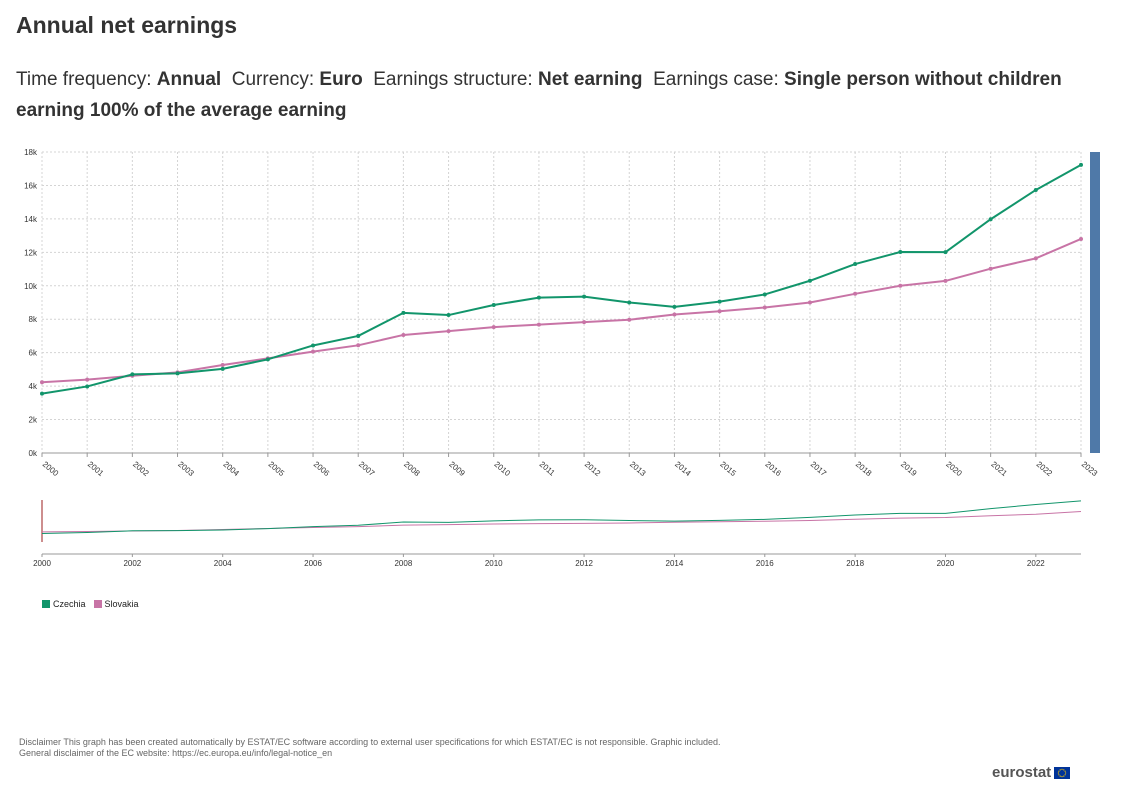  Describe the element at coordinates (341, 79) in the screenshot. I see `filter-value-currency: Euro` at that location.